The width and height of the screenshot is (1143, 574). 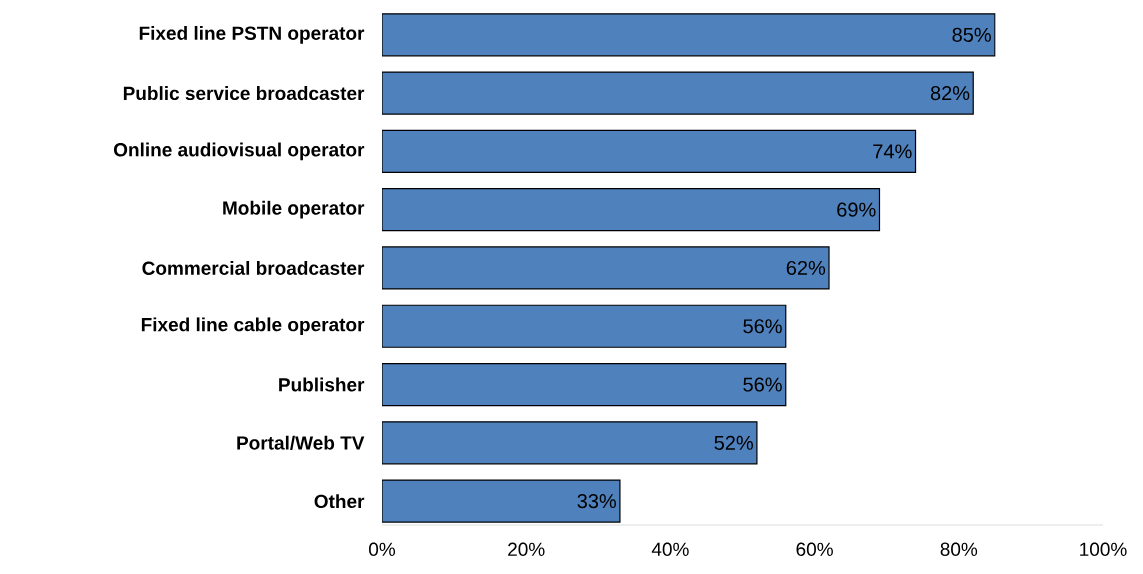 What do you see at coordinates (959, 549) in the screenshot?
I see `x-tick-label: 80%` at bounding box center [959, 549].